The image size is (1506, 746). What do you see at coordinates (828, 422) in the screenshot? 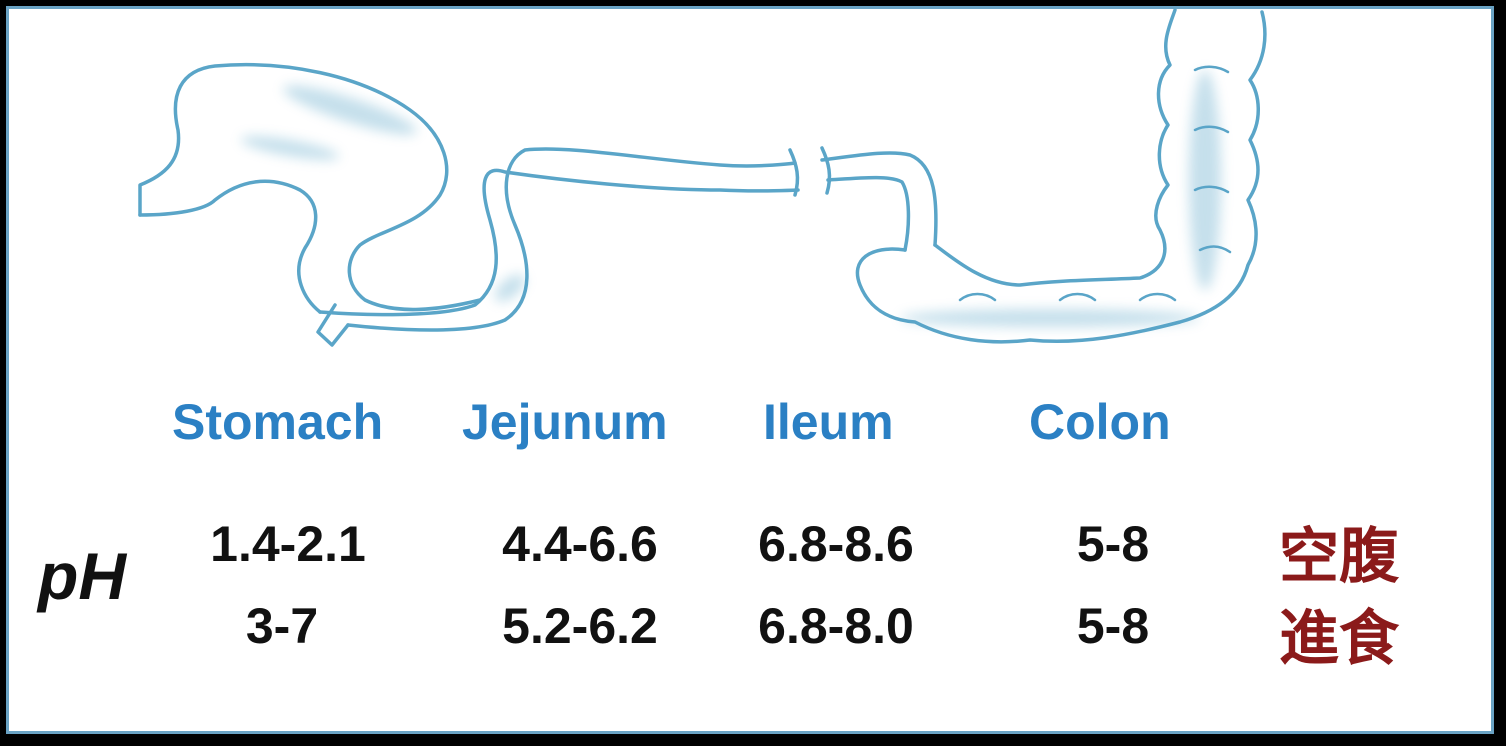
I see `region-label-ileum: Ileum` at bounding box center [828, 422].